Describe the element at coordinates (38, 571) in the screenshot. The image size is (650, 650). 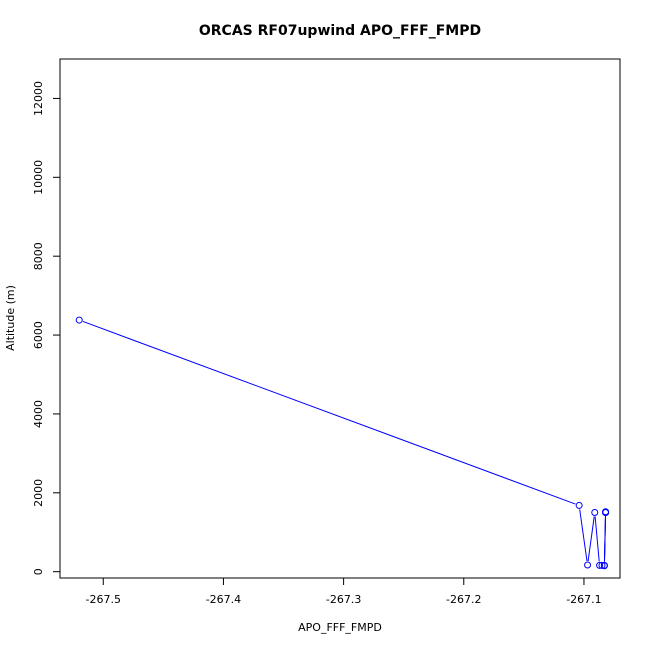
I see `y-tick-label: 0` at that location.